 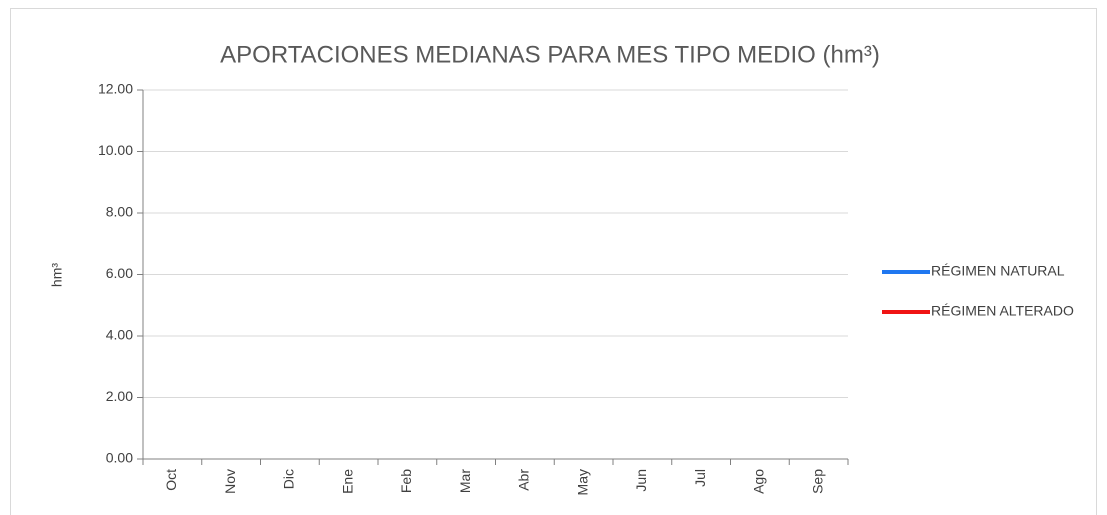 I want to click on x-tick-label: Dic, so click(x=289, y=479).